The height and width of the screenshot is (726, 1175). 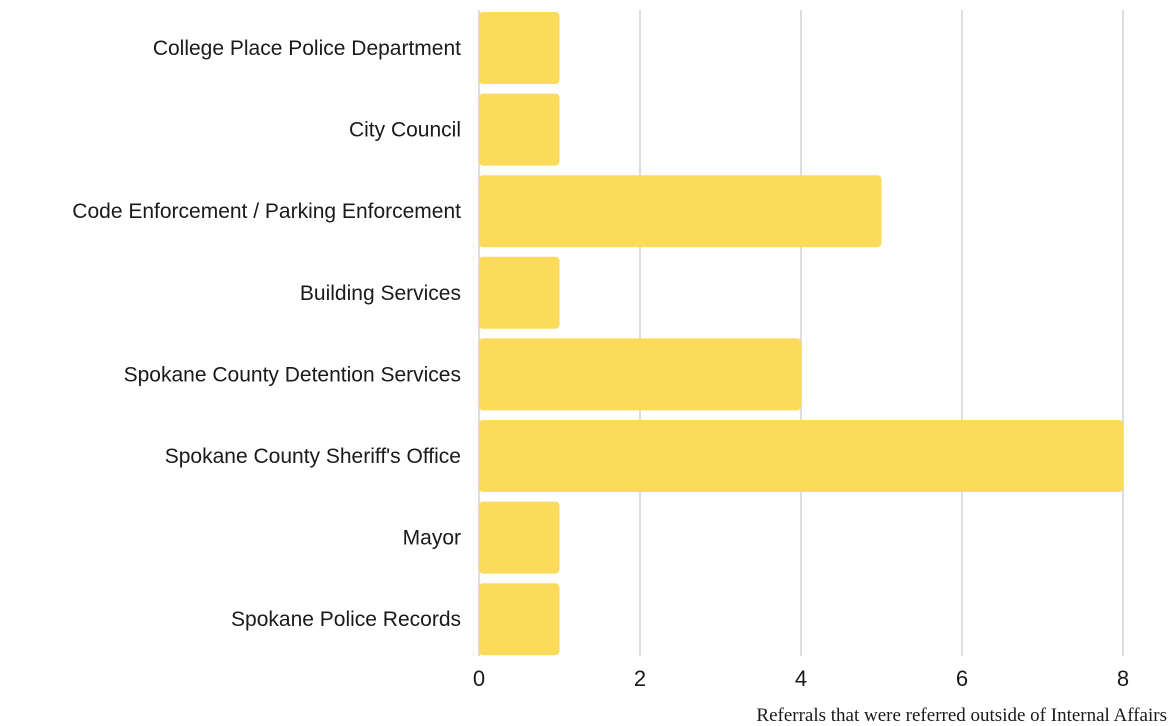 What do you see at coordinates (432, 538) in the screenshot?
I see `category-label: Mayor` at bounding box center [432, 538].